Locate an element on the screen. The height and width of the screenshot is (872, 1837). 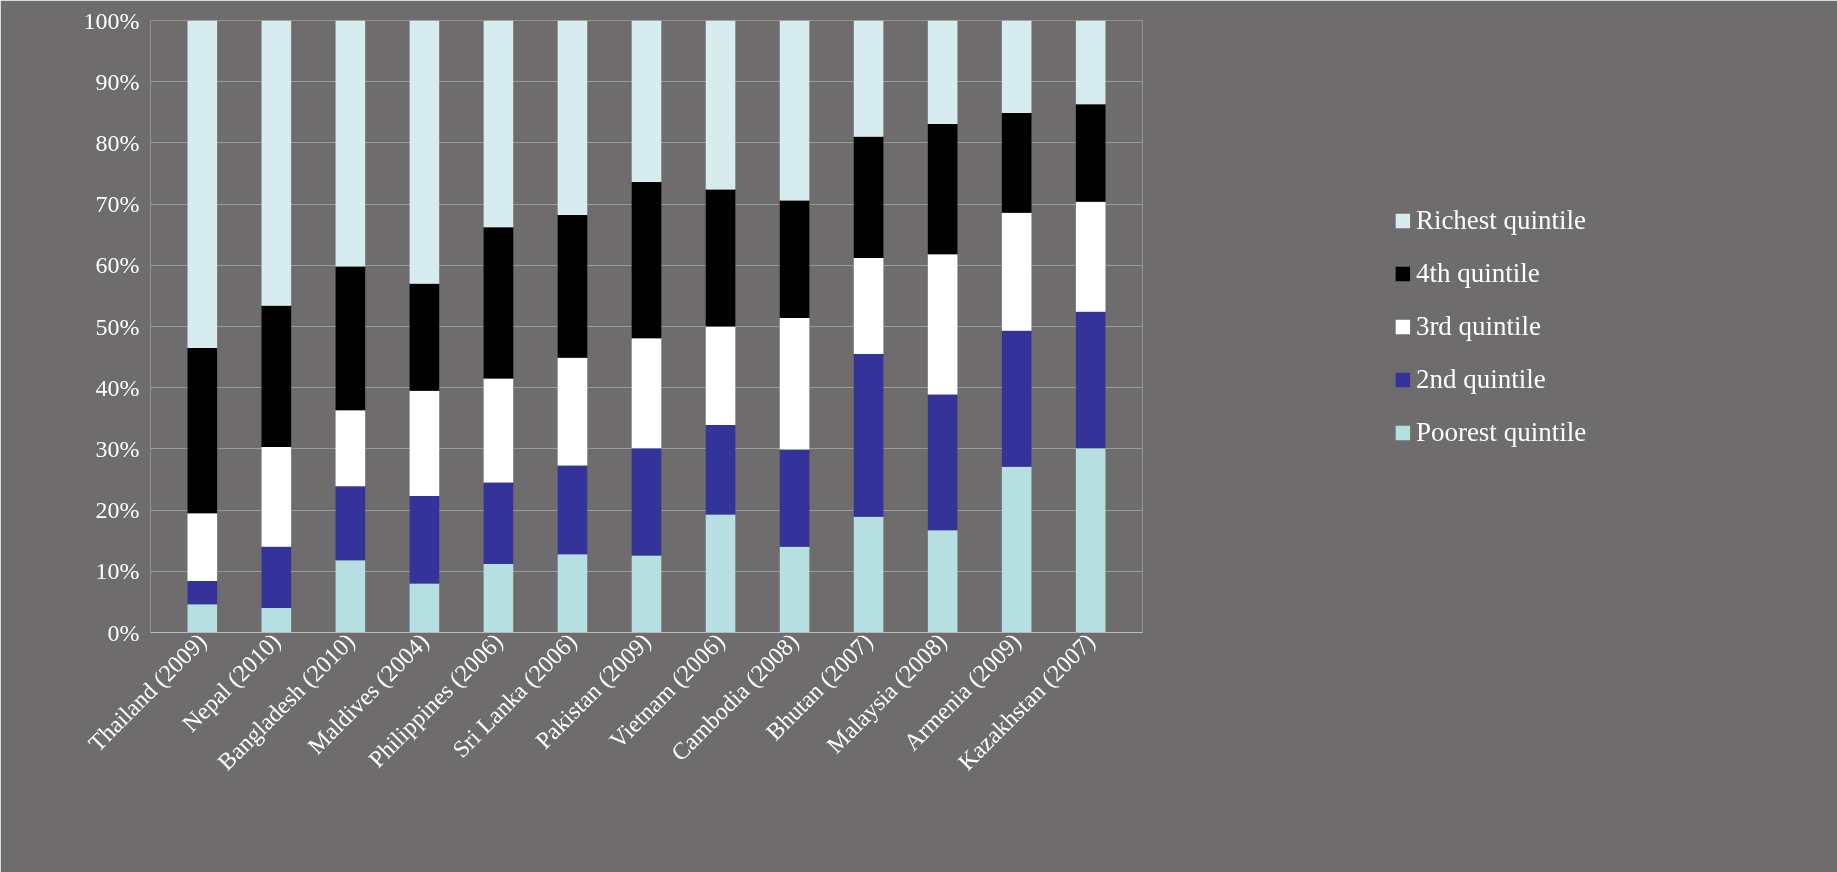
y-tick-label: 100% is located at coordinates (111, 20).